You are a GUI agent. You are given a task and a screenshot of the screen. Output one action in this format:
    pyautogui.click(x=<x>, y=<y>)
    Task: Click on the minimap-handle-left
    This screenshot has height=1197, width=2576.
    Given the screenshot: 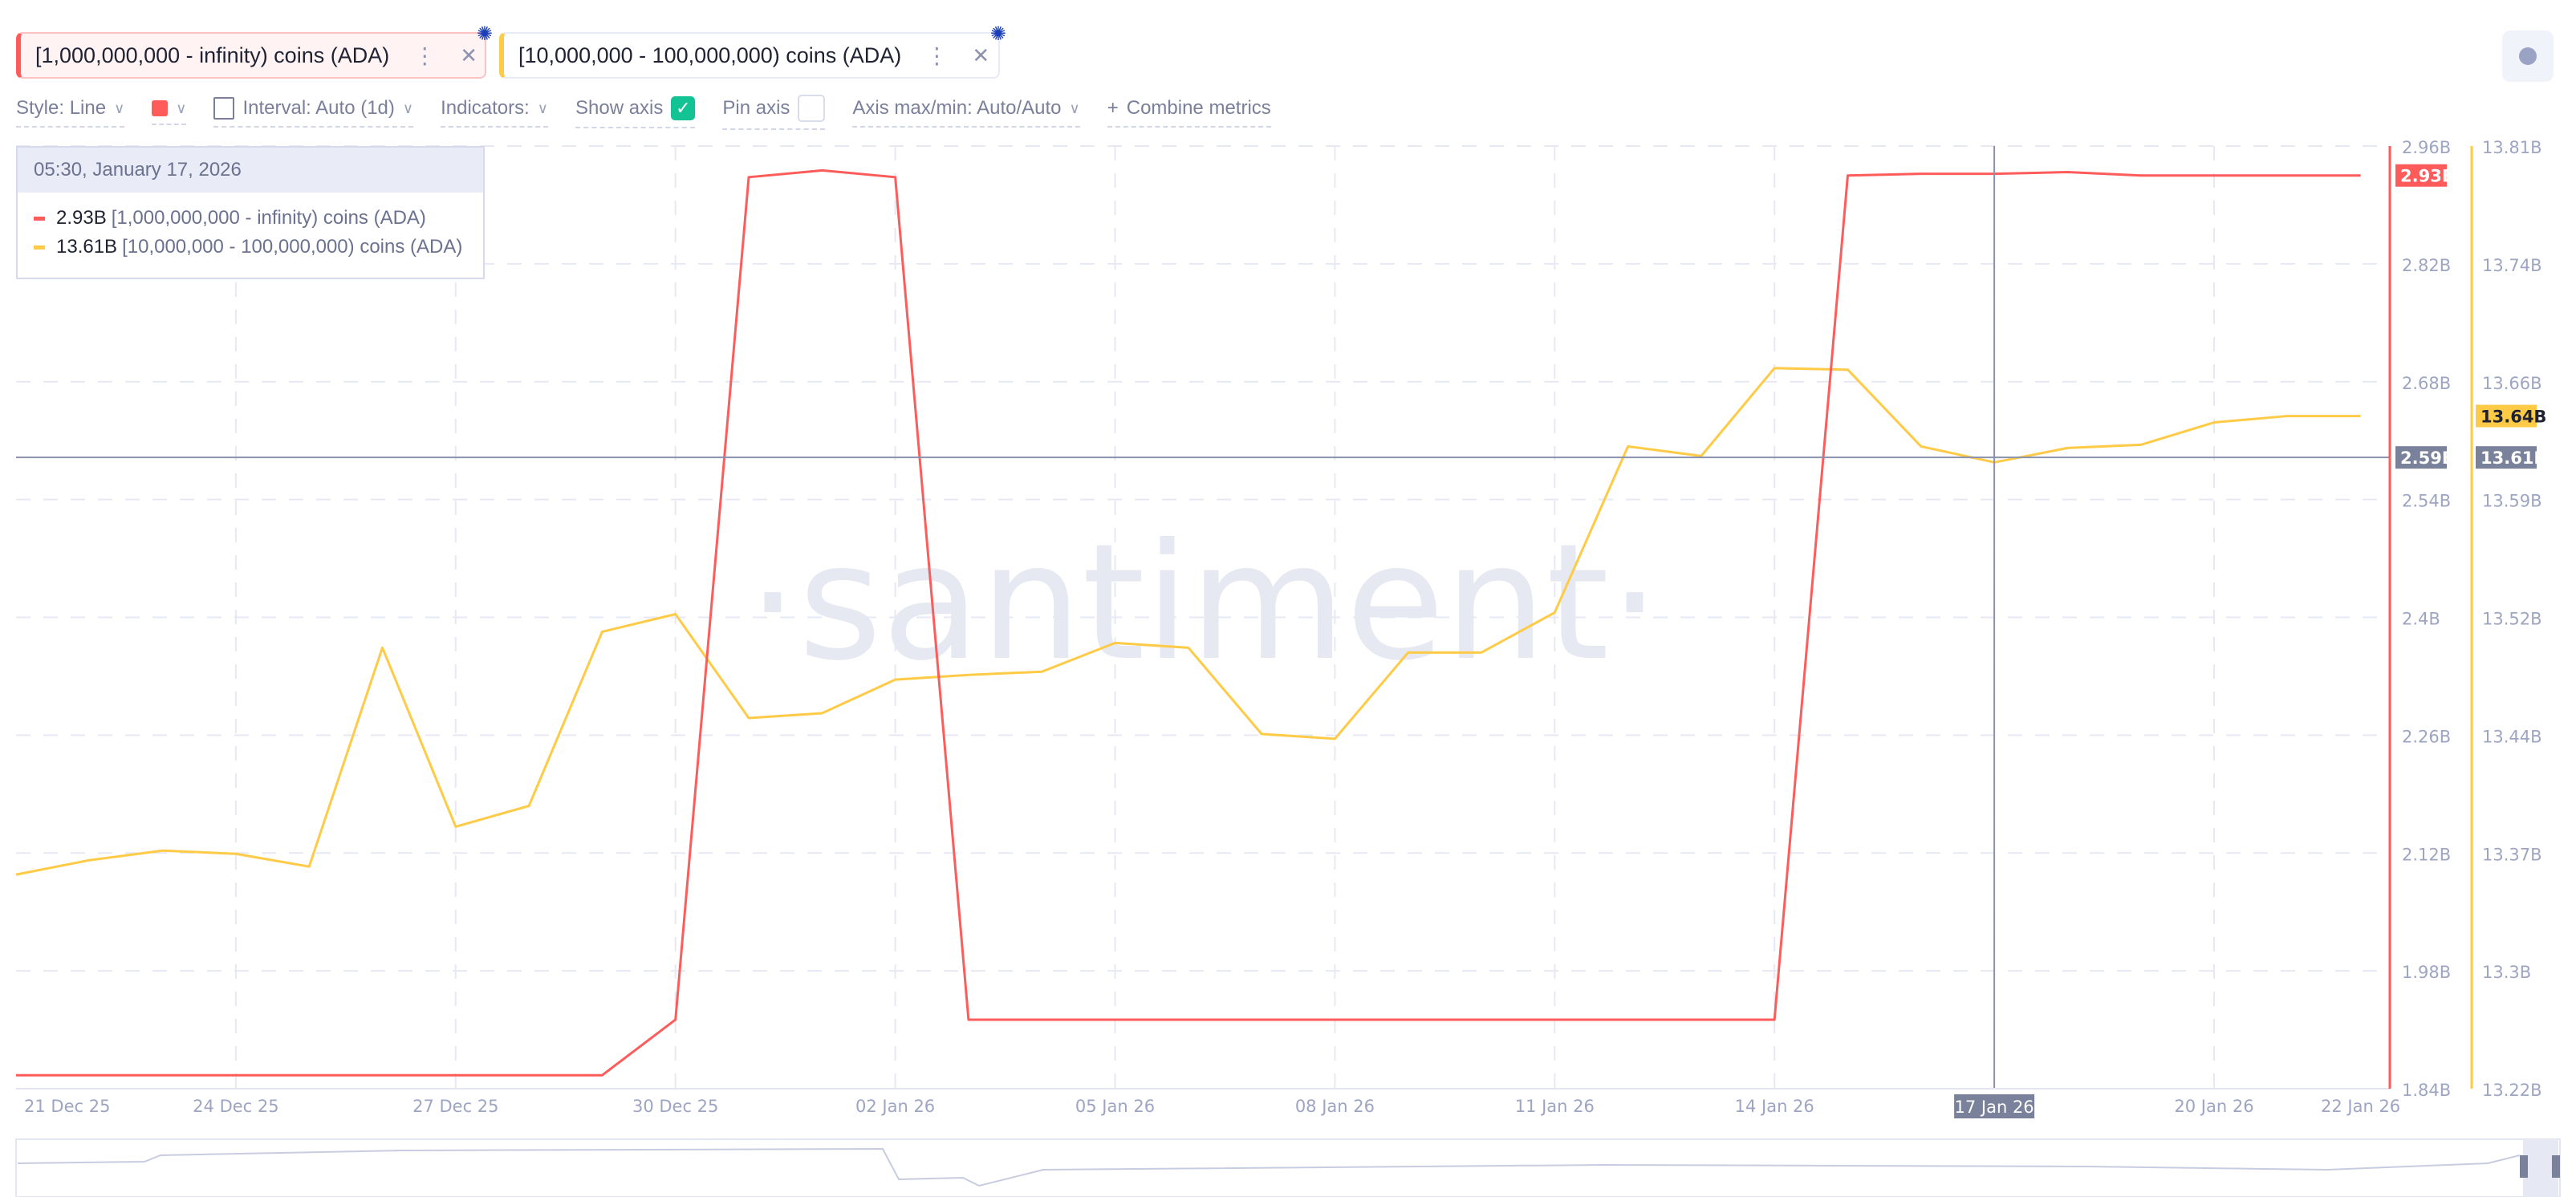 What is the action you would take?
    pyautogui.click(x=2524, y=1166)
    